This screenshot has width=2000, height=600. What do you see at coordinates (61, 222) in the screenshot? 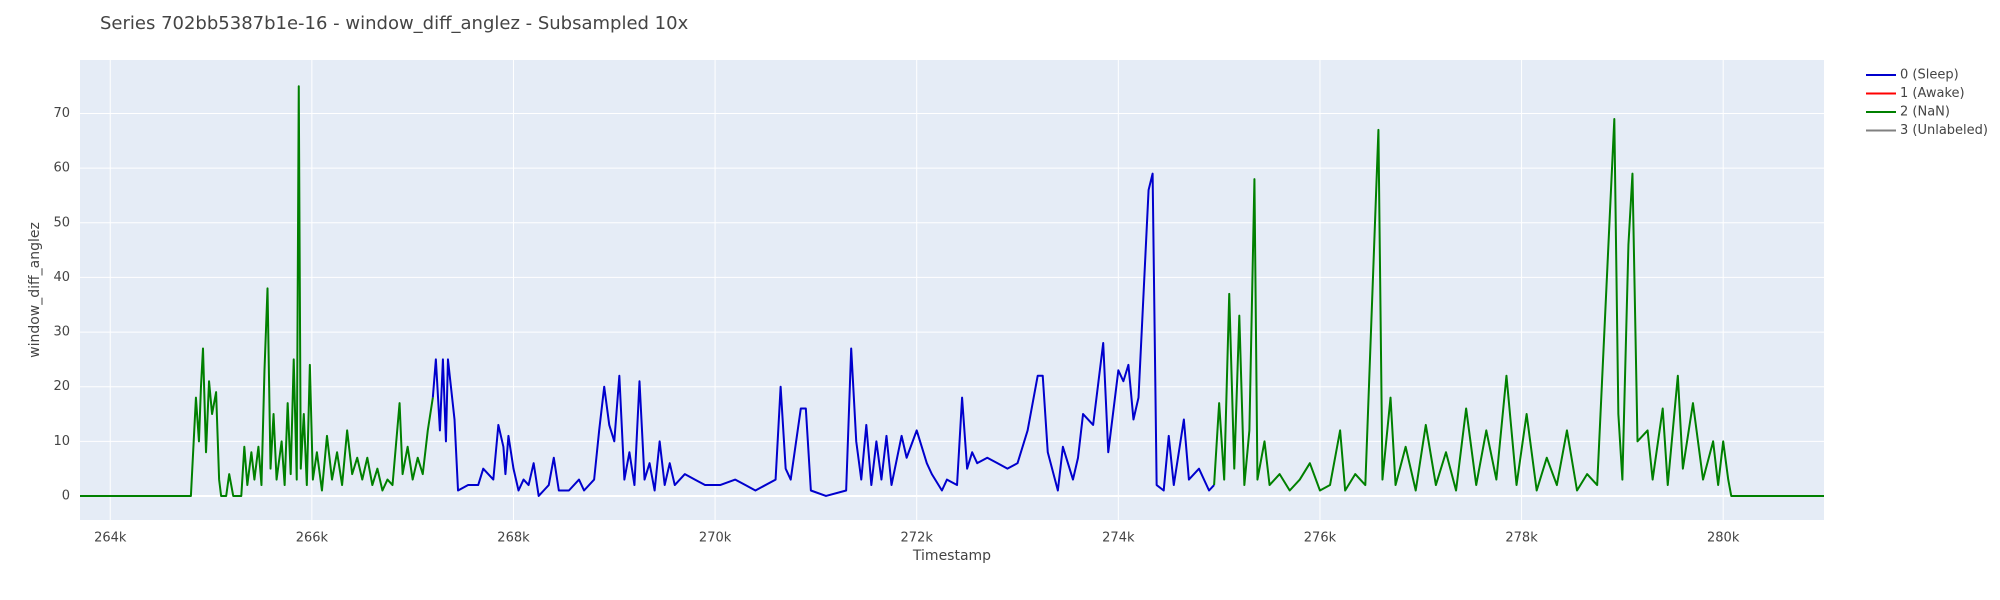
I see `y-tick-label: 50` at bounding box center [61, 222].